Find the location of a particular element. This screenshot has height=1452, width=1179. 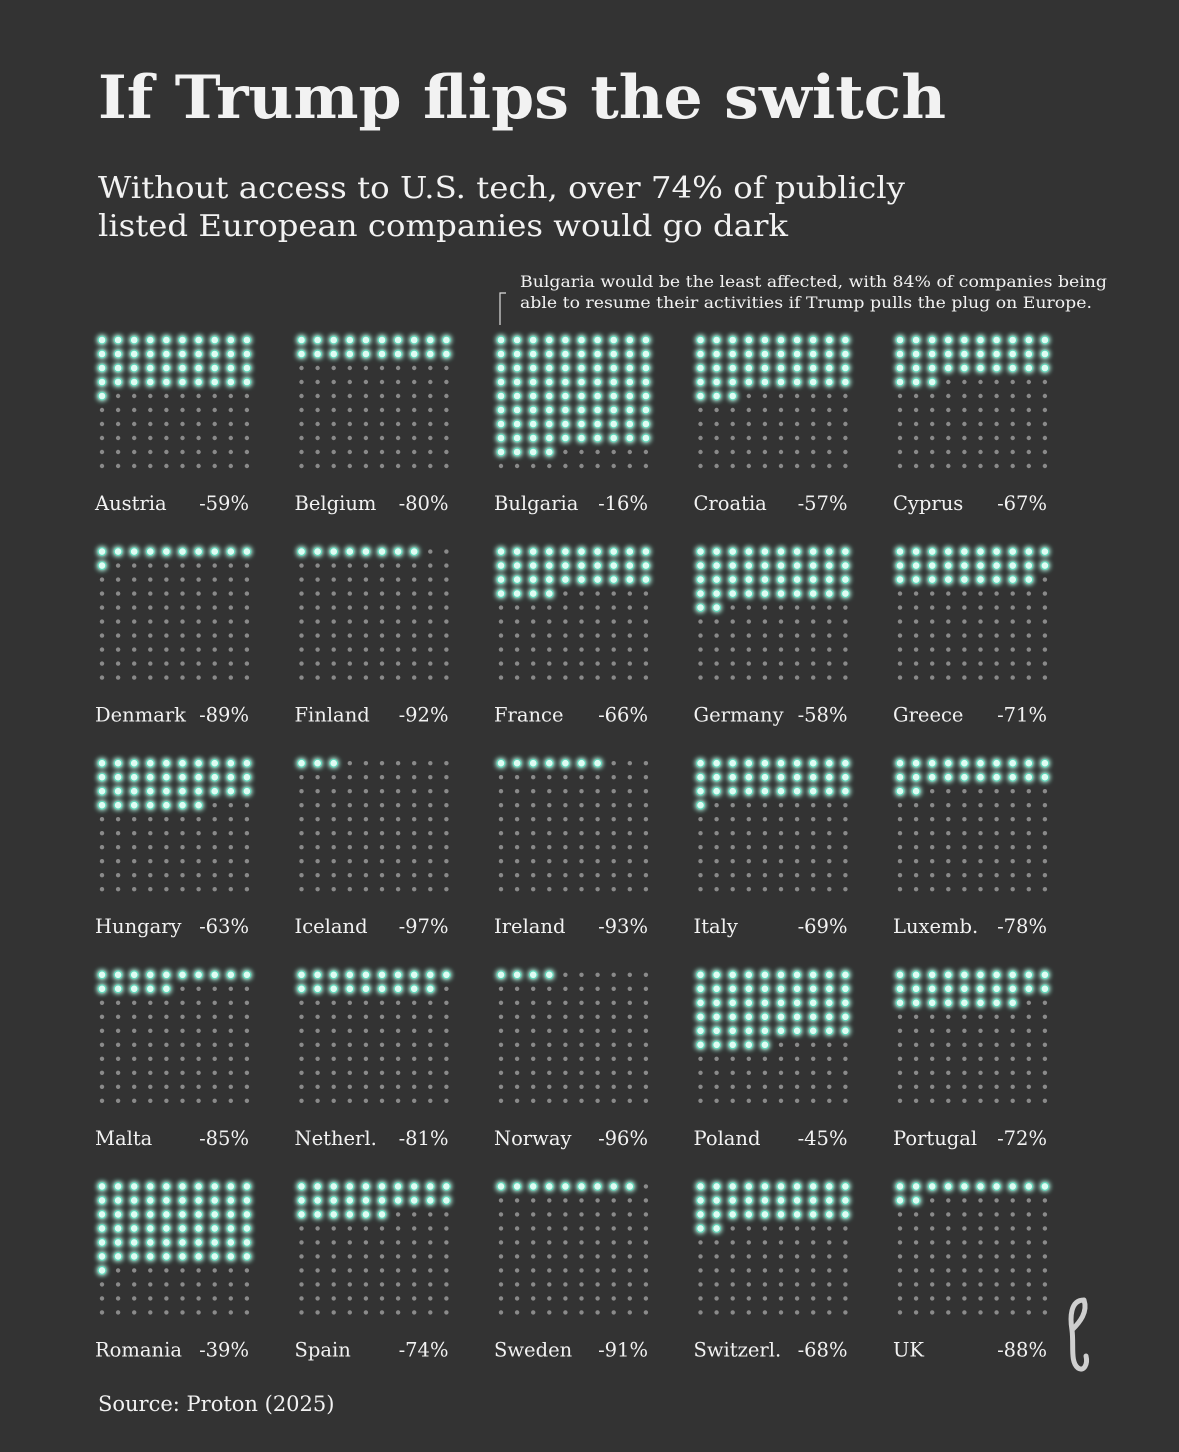

country-label: France is located at coordinates (529, 715).